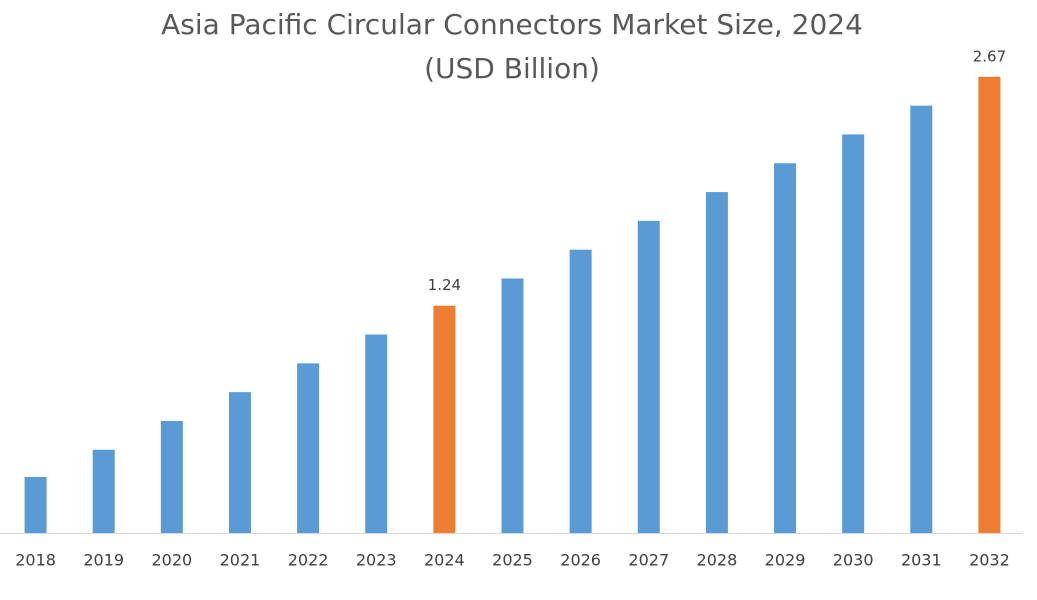 The height and width of the screenshot is (600, 1037). What do you see at coordinates (512, 68) in the screenshot?
I see `chart-subtitle: (USD Billion)` at bounding box center [512, 68].